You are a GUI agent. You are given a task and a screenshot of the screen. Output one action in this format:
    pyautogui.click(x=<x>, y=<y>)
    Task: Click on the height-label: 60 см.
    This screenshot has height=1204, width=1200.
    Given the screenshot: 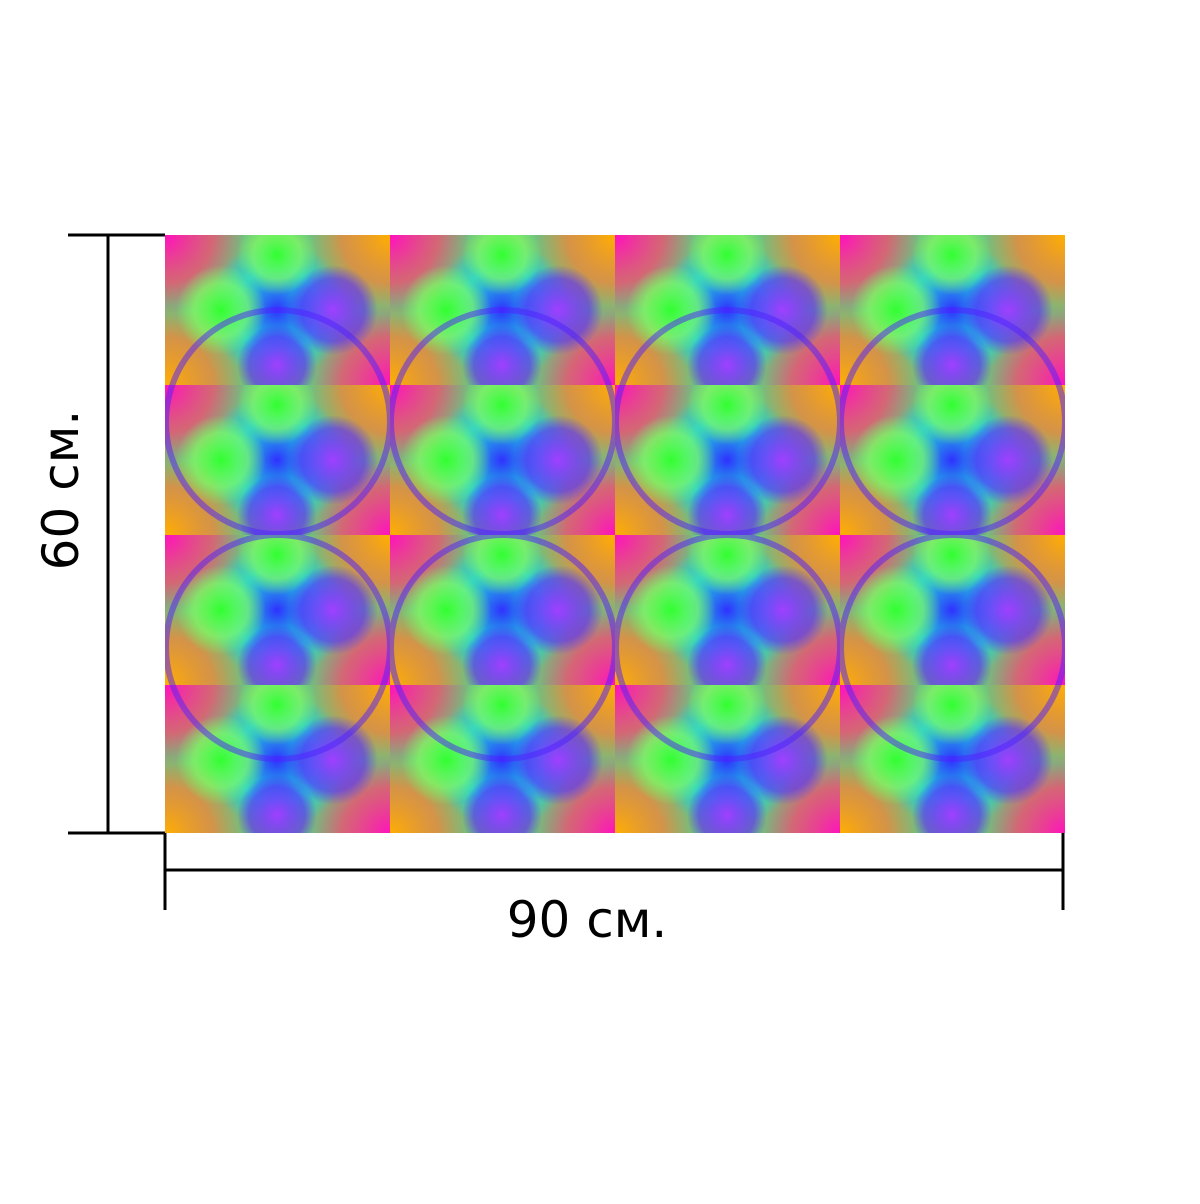 What is the action you would take?
    pyautogui.click(x=61, y=490)
    